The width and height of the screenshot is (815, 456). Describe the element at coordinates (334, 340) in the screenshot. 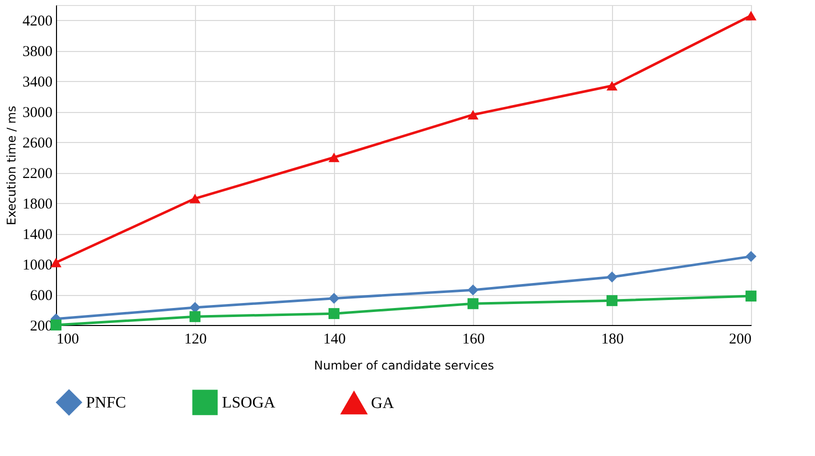

I see `x-tick-label: 140` at that location.